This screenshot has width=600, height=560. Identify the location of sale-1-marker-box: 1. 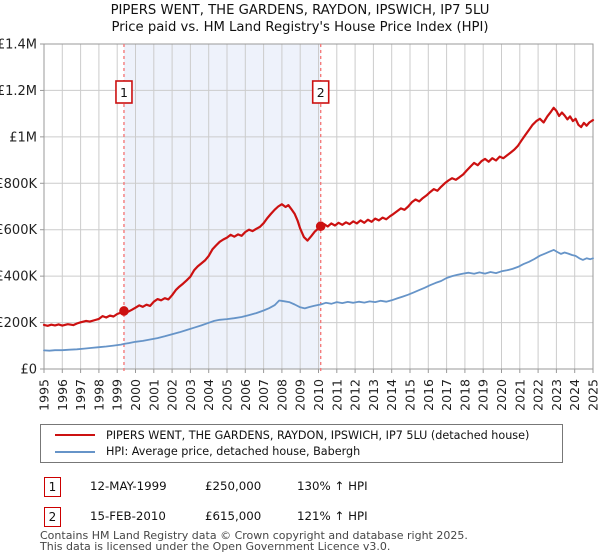
(52, 487).